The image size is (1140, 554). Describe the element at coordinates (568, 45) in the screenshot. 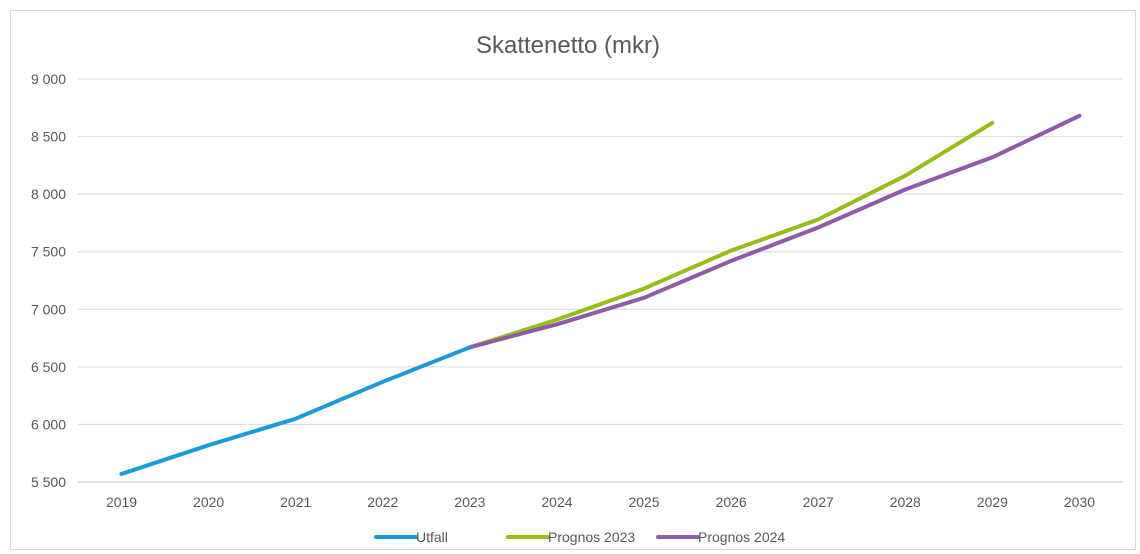

I see `chart-title: Skattenetto (mkr)` at that location.